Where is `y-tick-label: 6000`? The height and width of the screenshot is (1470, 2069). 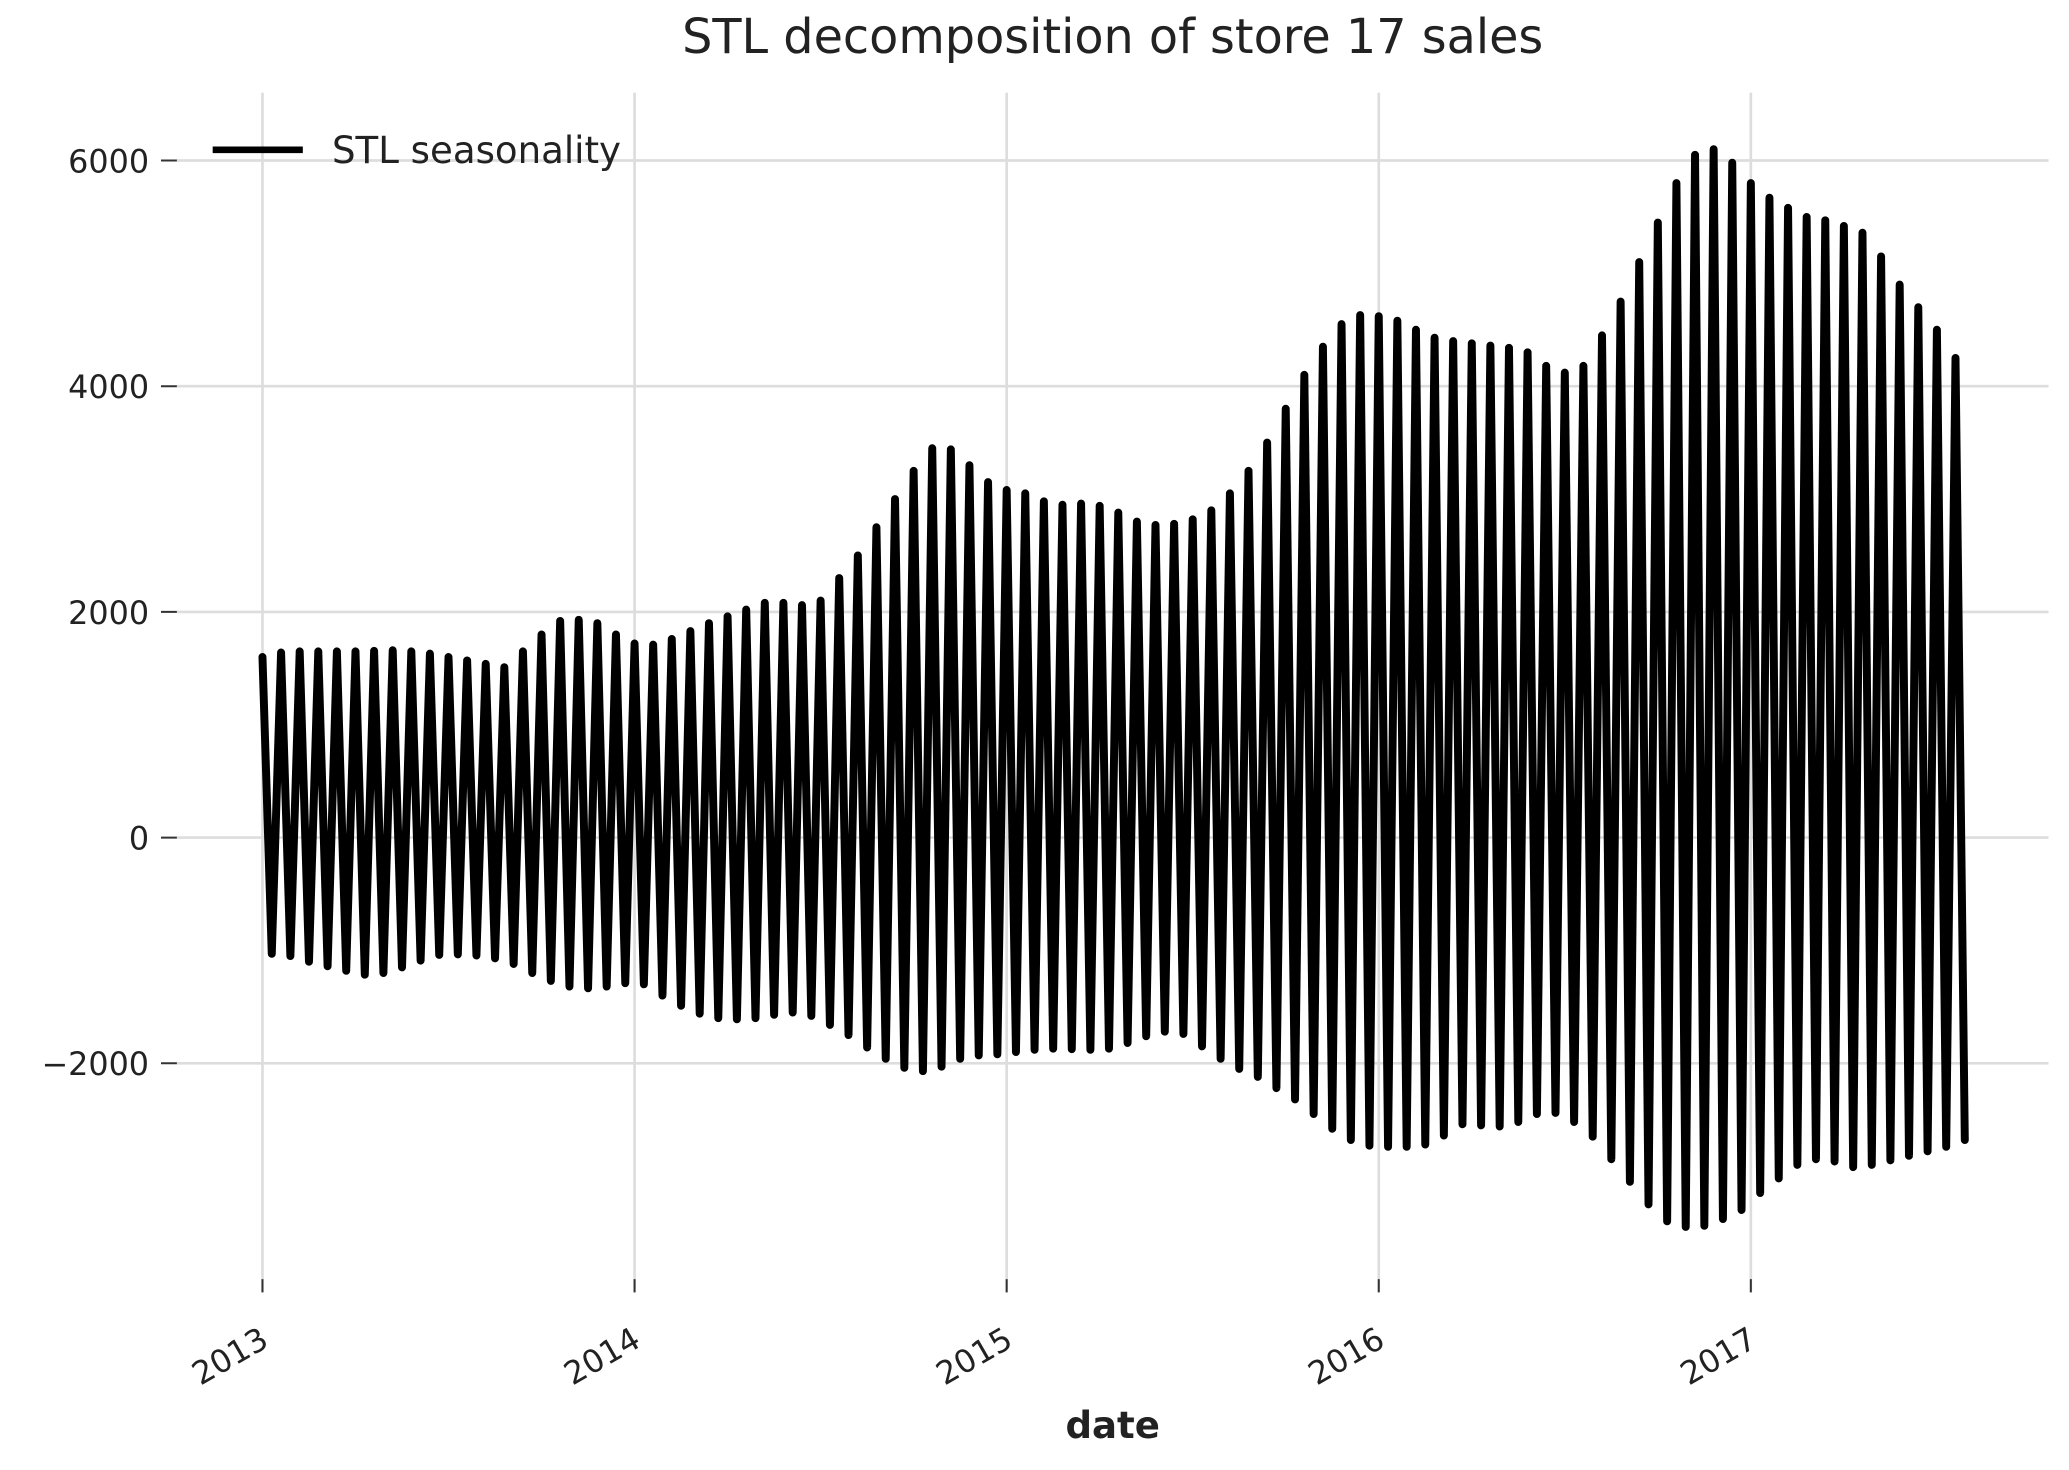
y-tick-label: 6000 is located at coordinates (108, 161).